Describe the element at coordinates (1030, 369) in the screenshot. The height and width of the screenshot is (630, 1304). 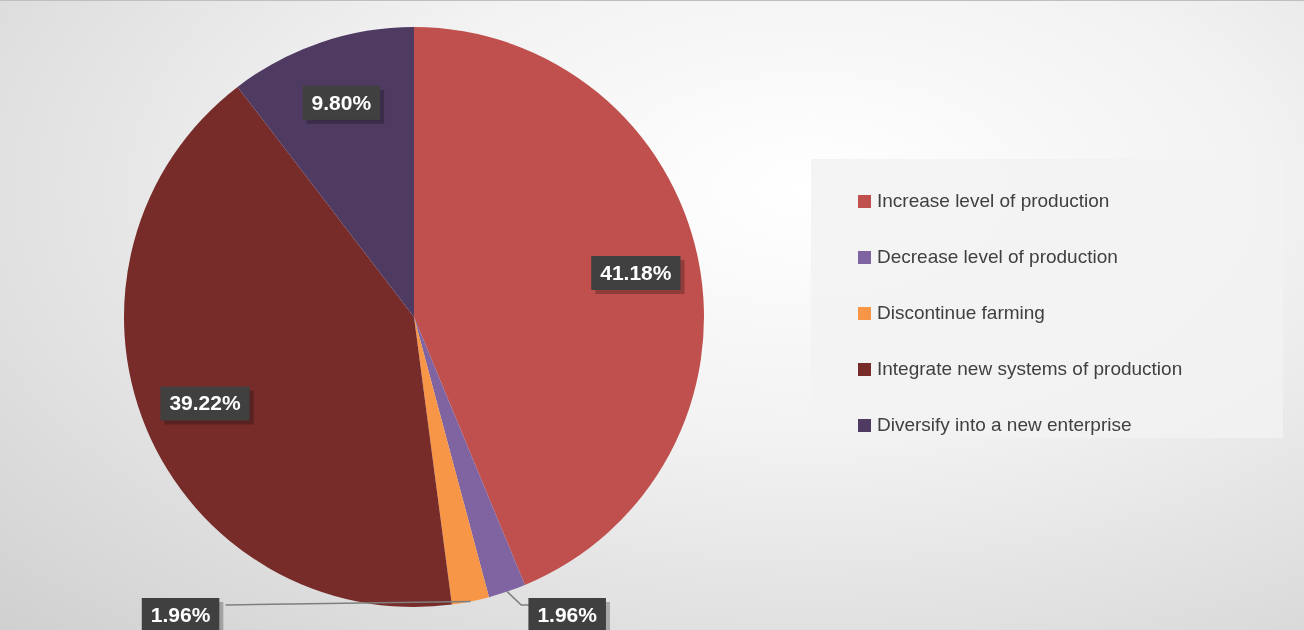
I see `legend-label: Integrate new systems of production` at that location.